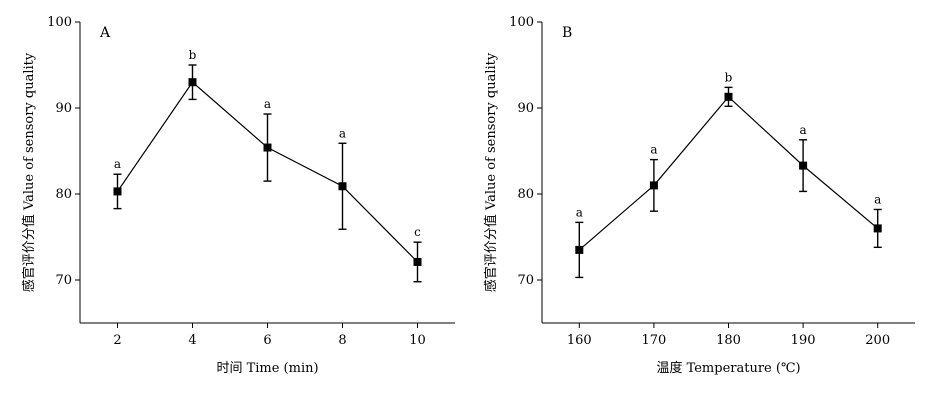 The height and width of the screenshot is (400, 937). Describe the element at coordinates (267, 368) in the screenshot. I see `x-axis-title: 时间 Time (min)` at that location.